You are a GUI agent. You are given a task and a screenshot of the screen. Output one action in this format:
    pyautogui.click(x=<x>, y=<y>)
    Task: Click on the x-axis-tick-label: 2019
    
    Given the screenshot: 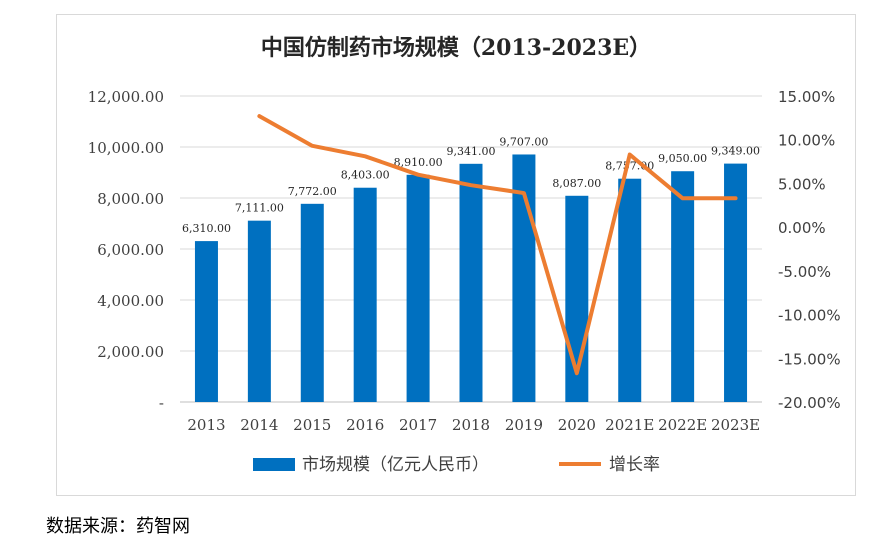 What is the action you would take?
    pyautogui.click(x=524, y=425)
    